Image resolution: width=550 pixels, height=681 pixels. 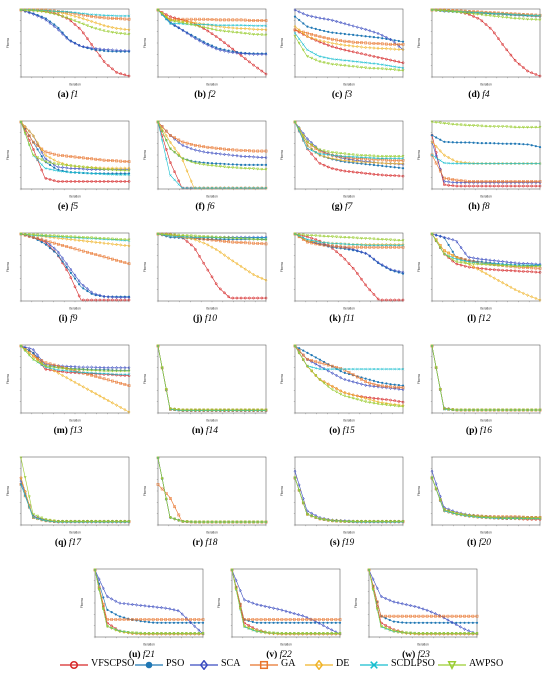 I want to click on series-line-vfscpso, so click(x=75, y=43).